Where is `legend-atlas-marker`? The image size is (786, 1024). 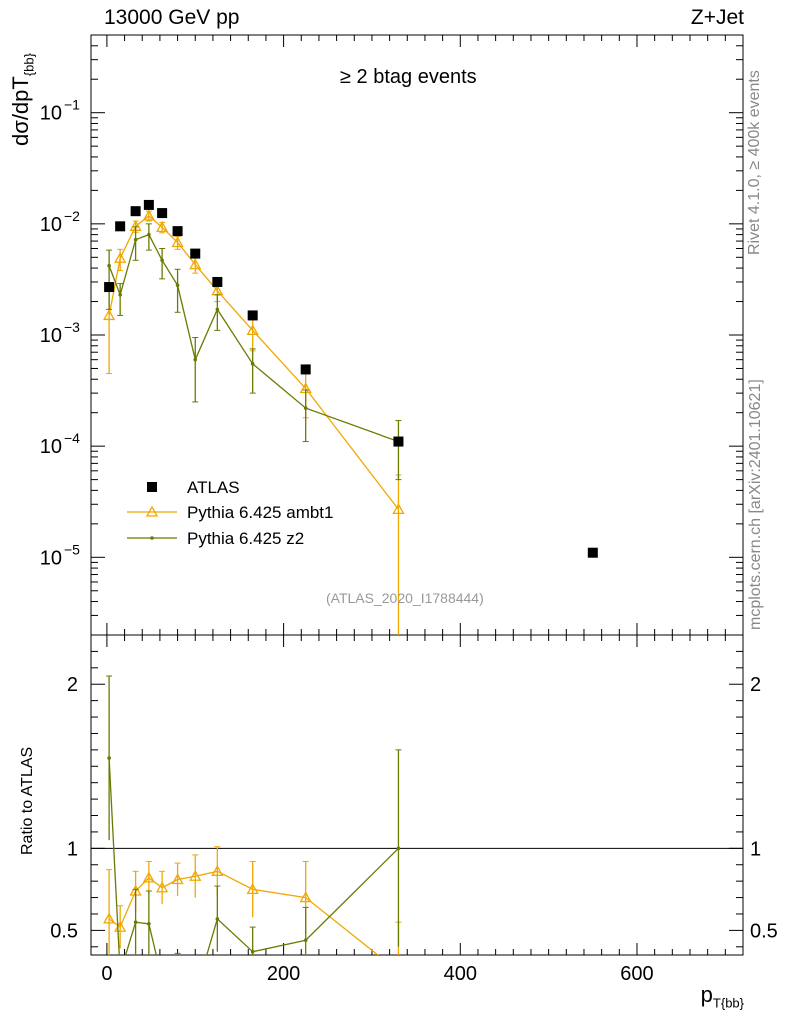
legend-atlas-marker is located at coordinates (152, 487).